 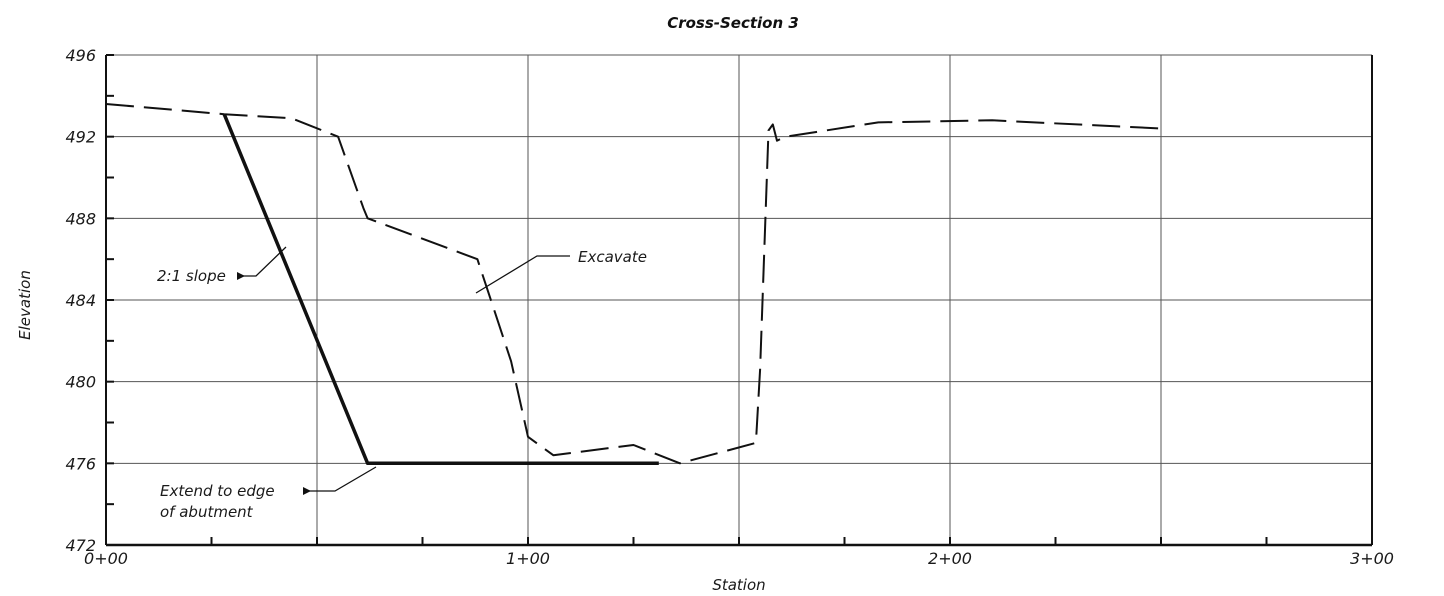 What do you see at coordinates (80, 300) in the screenshot?
I see `y-tick-label: 484` at bounding box center [80, 300].